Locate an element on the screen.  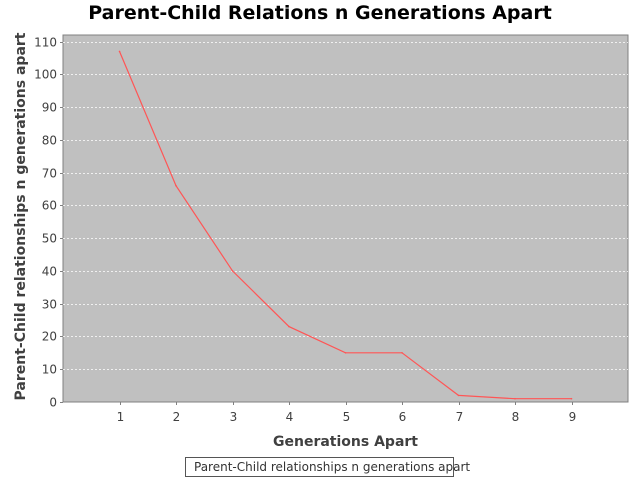
y-tick-label: 10 is located at coordinates (49, 370).